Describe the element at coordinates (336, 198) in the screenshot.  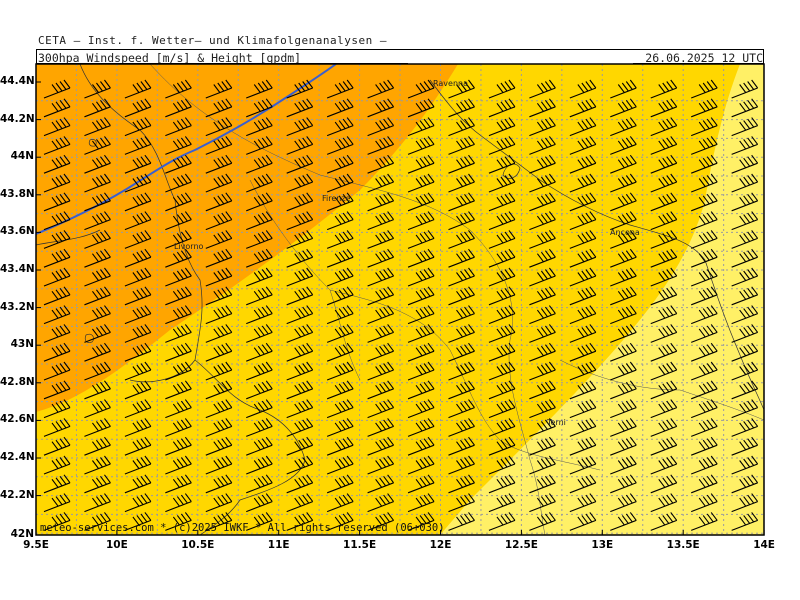
I see `city-label-firenze: Firenze` at that location.